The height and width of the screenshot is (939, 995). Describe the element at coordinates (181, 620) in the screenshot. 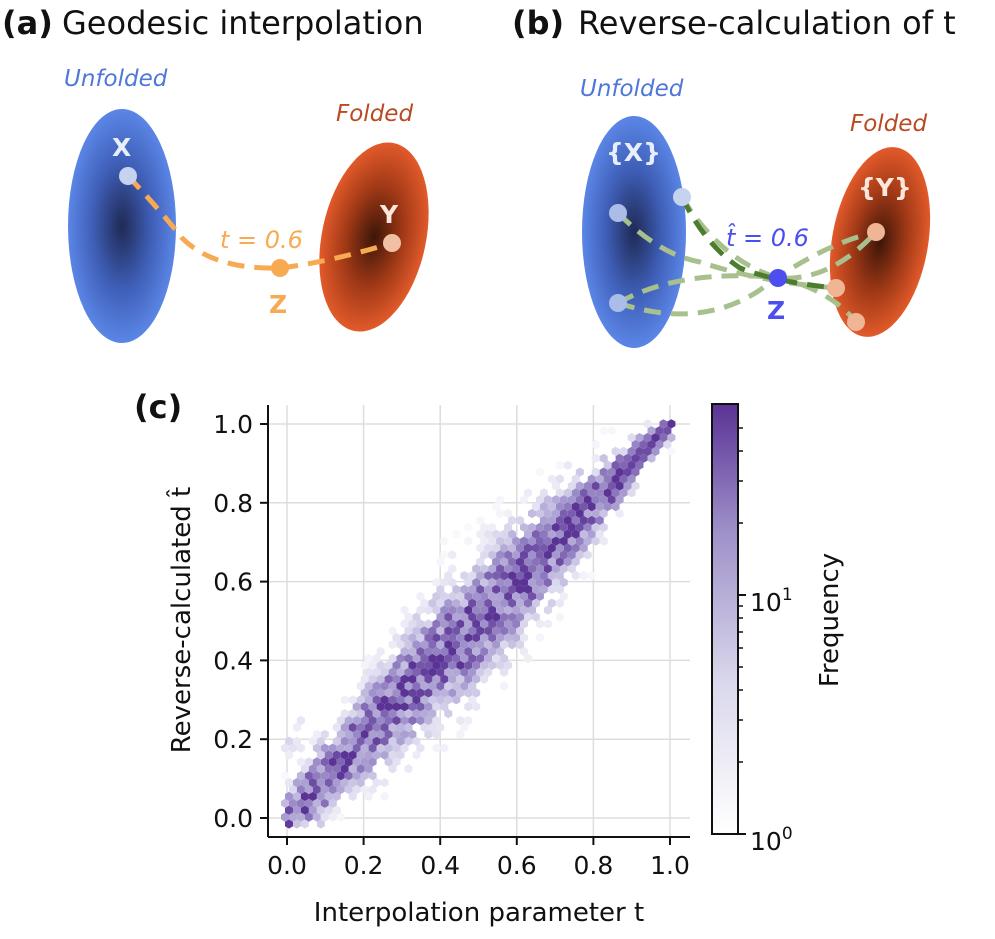

I see `y-axis-label: Reverse-calculated t̂` at that location.